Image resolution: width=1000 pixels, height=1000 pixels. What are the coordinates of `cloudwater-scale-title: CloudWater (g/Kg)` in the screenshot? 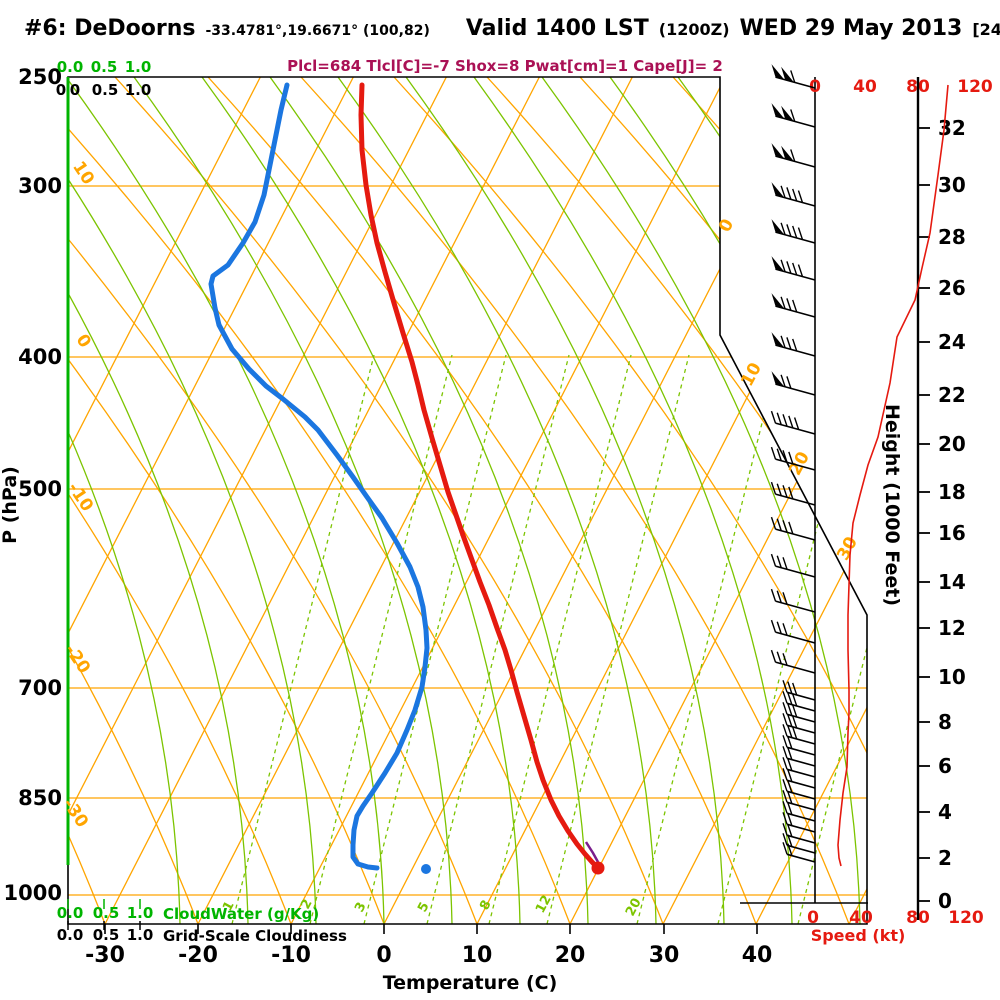 It's located at (241, 914).